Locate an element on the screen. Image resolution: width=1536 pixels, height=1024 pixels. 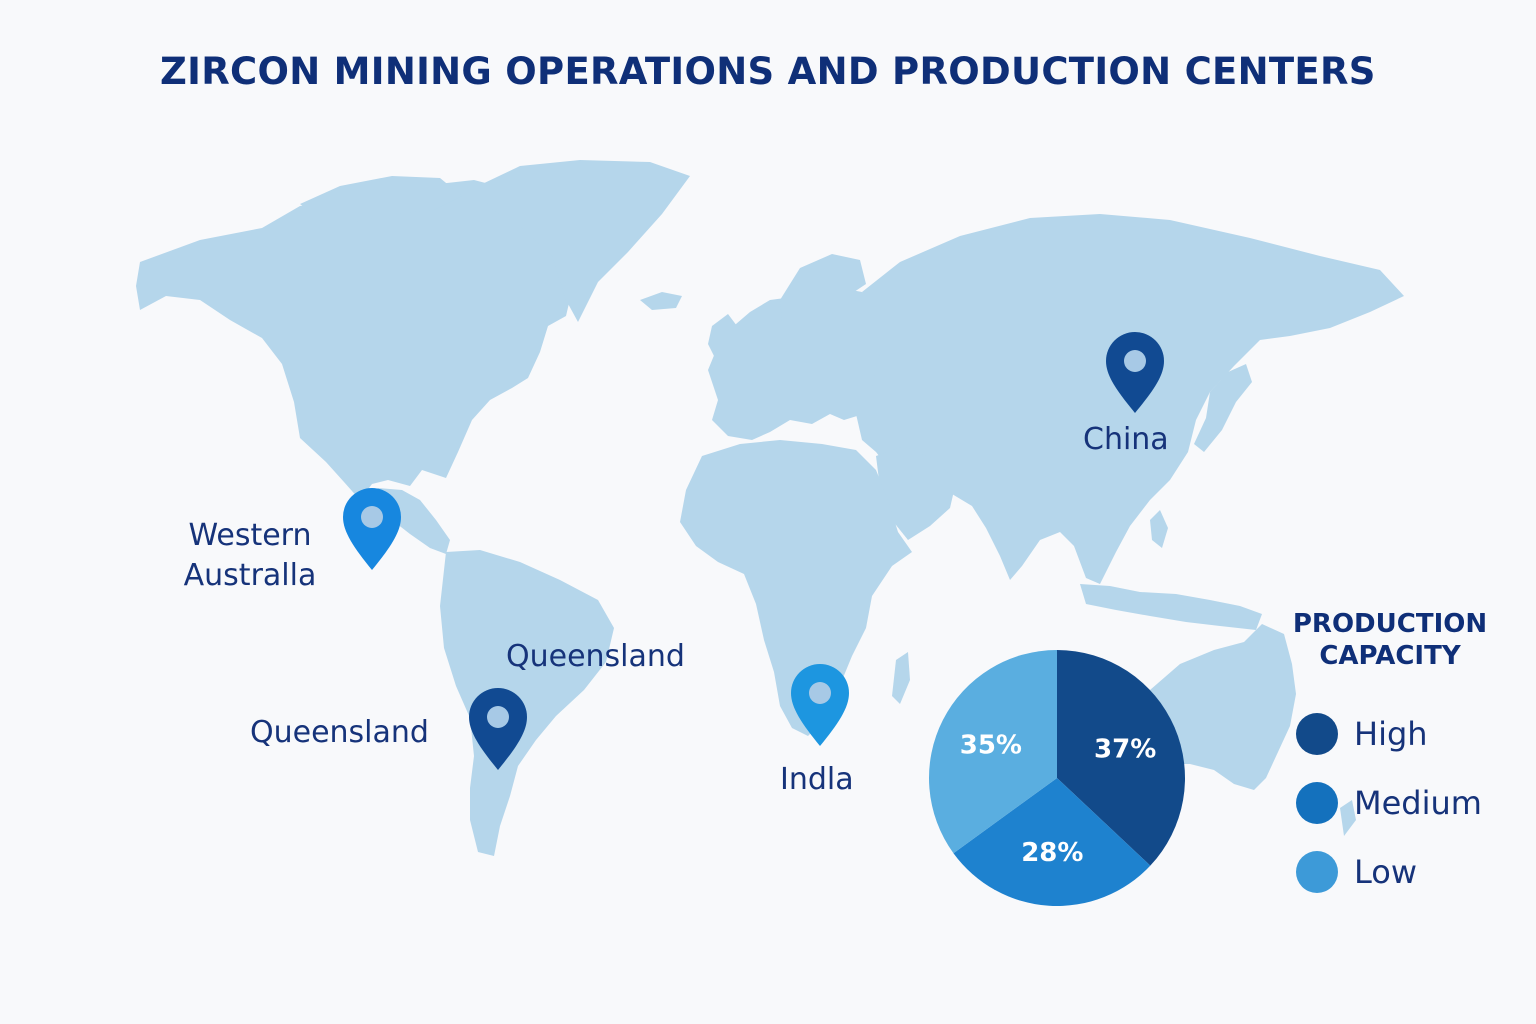
pie-slice-medium is located at coordinates (1052, 842).